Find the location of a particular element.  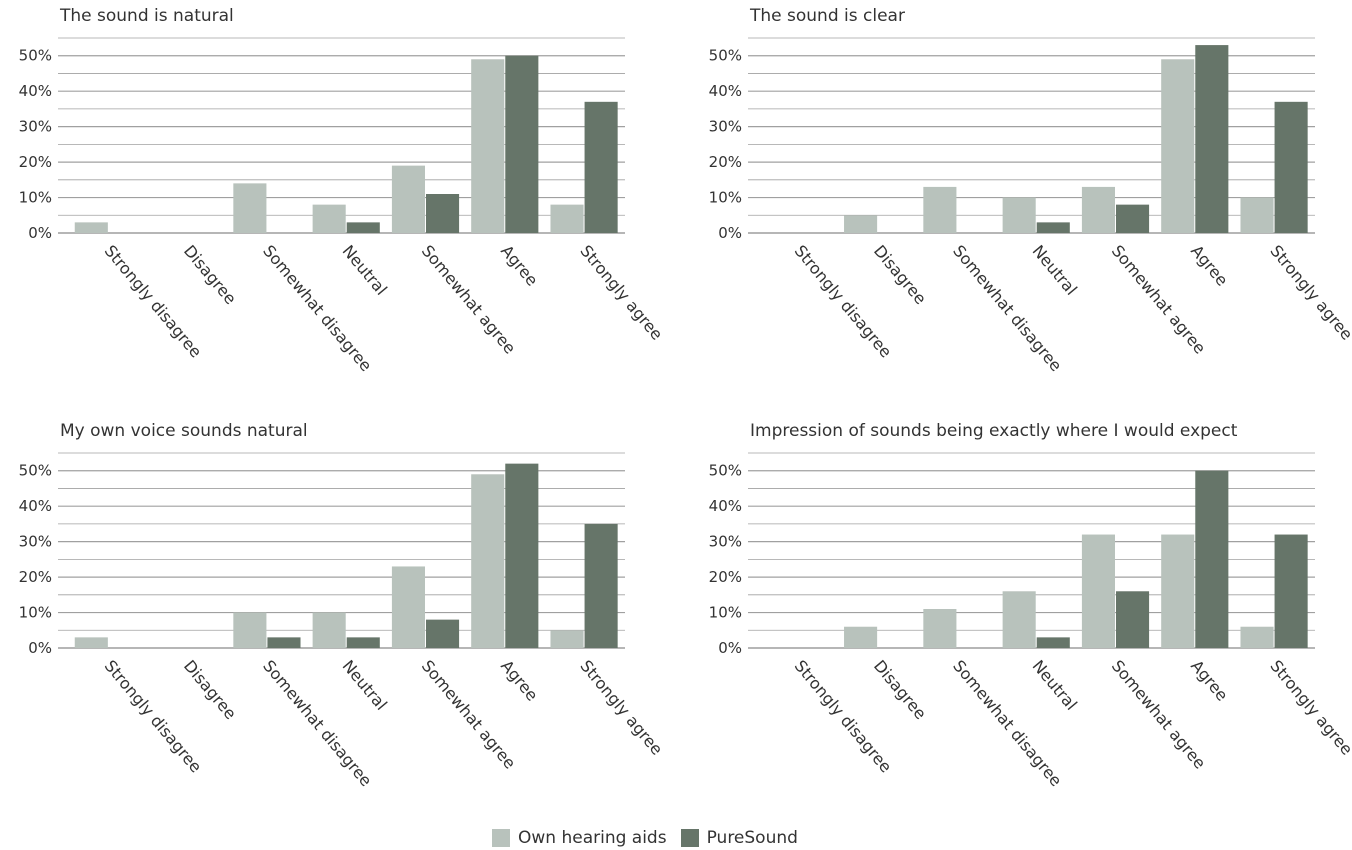

legend-item-pure: PureSound is located at coordinates (739, 838).